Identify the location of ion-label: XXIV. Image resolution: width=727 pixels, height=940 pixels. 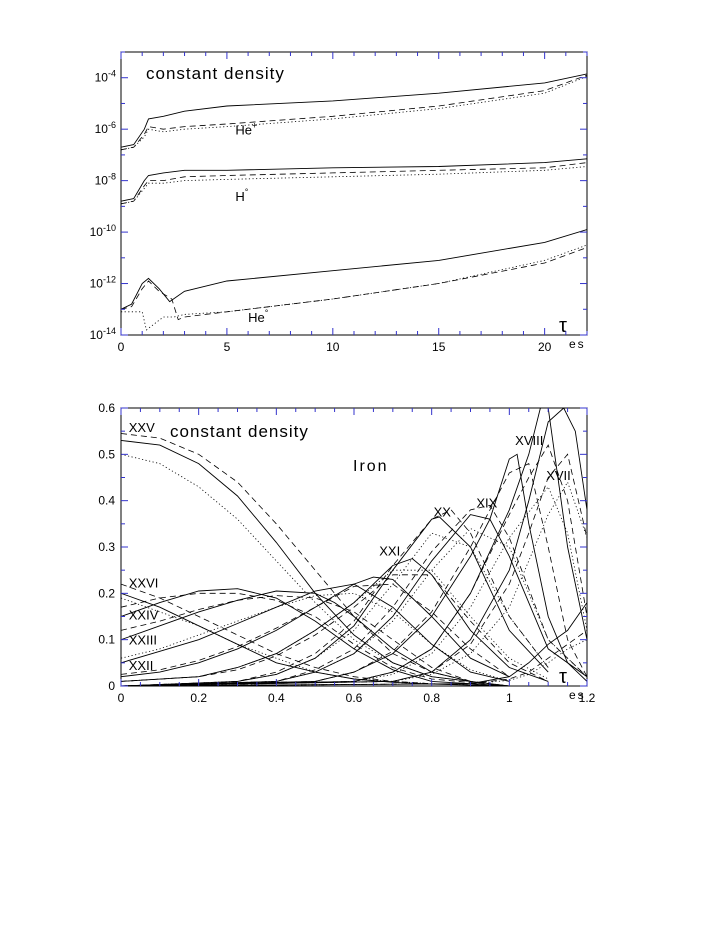
(144, 615).